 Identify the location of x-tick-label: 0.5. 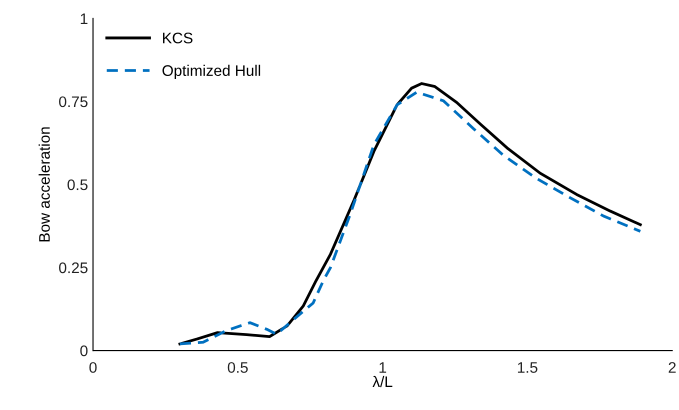
(238, 367).